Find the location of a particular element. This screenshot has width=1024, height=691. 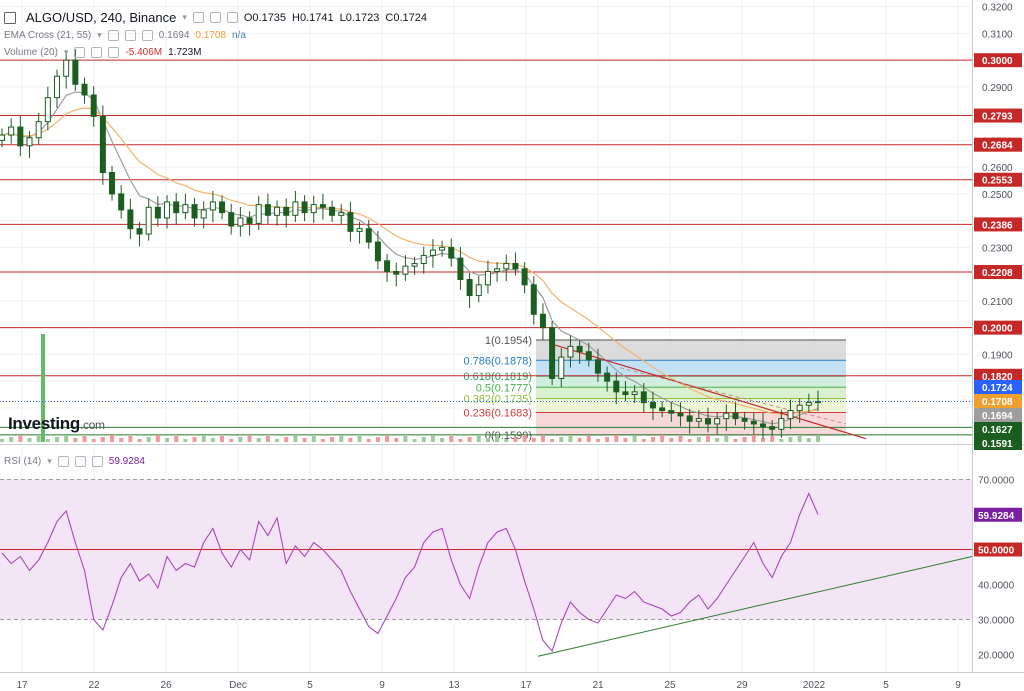

ema-label: EMA Cross (21, 55) is located at coordinates (48, 35).